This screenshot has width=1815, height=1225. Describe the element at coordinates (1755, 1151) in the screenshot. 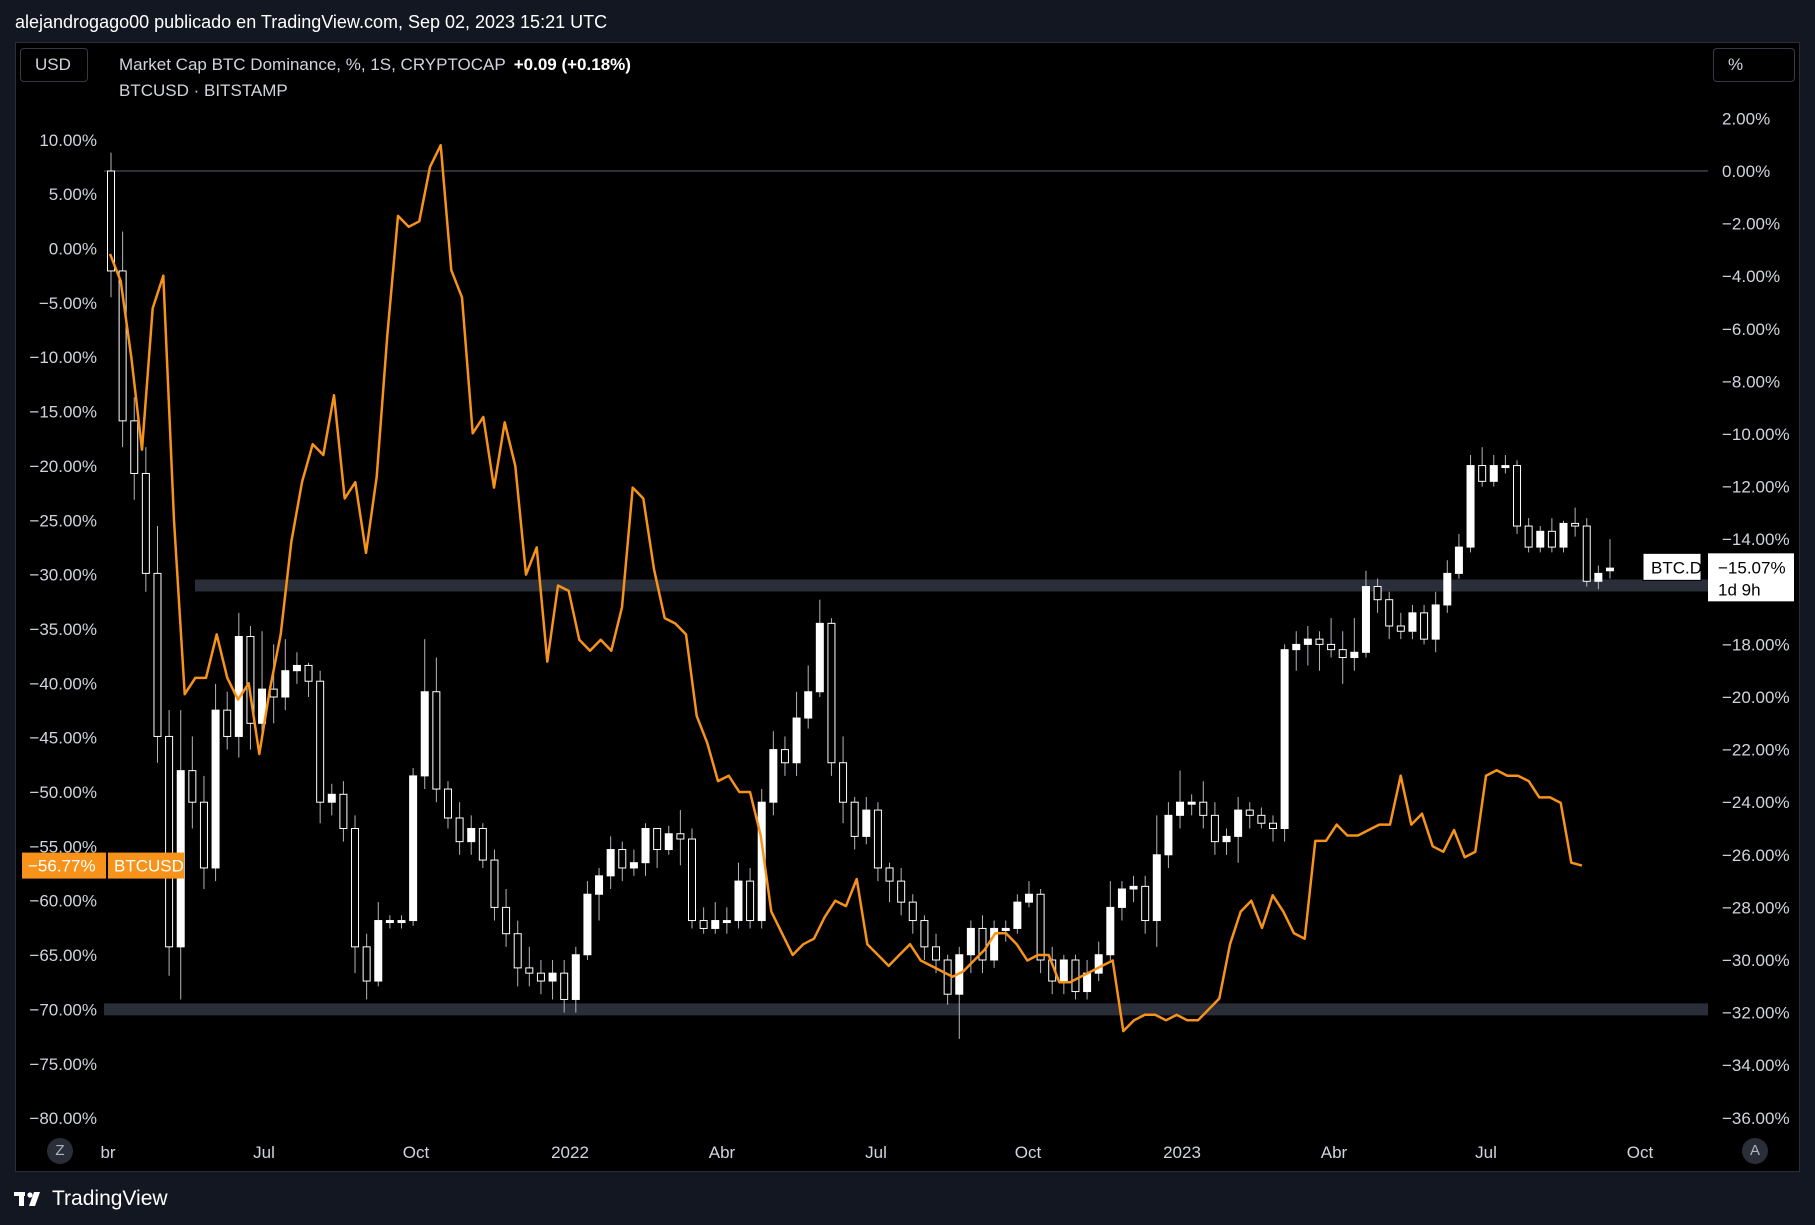

I see `auto-scale-toggle: A` at that location.